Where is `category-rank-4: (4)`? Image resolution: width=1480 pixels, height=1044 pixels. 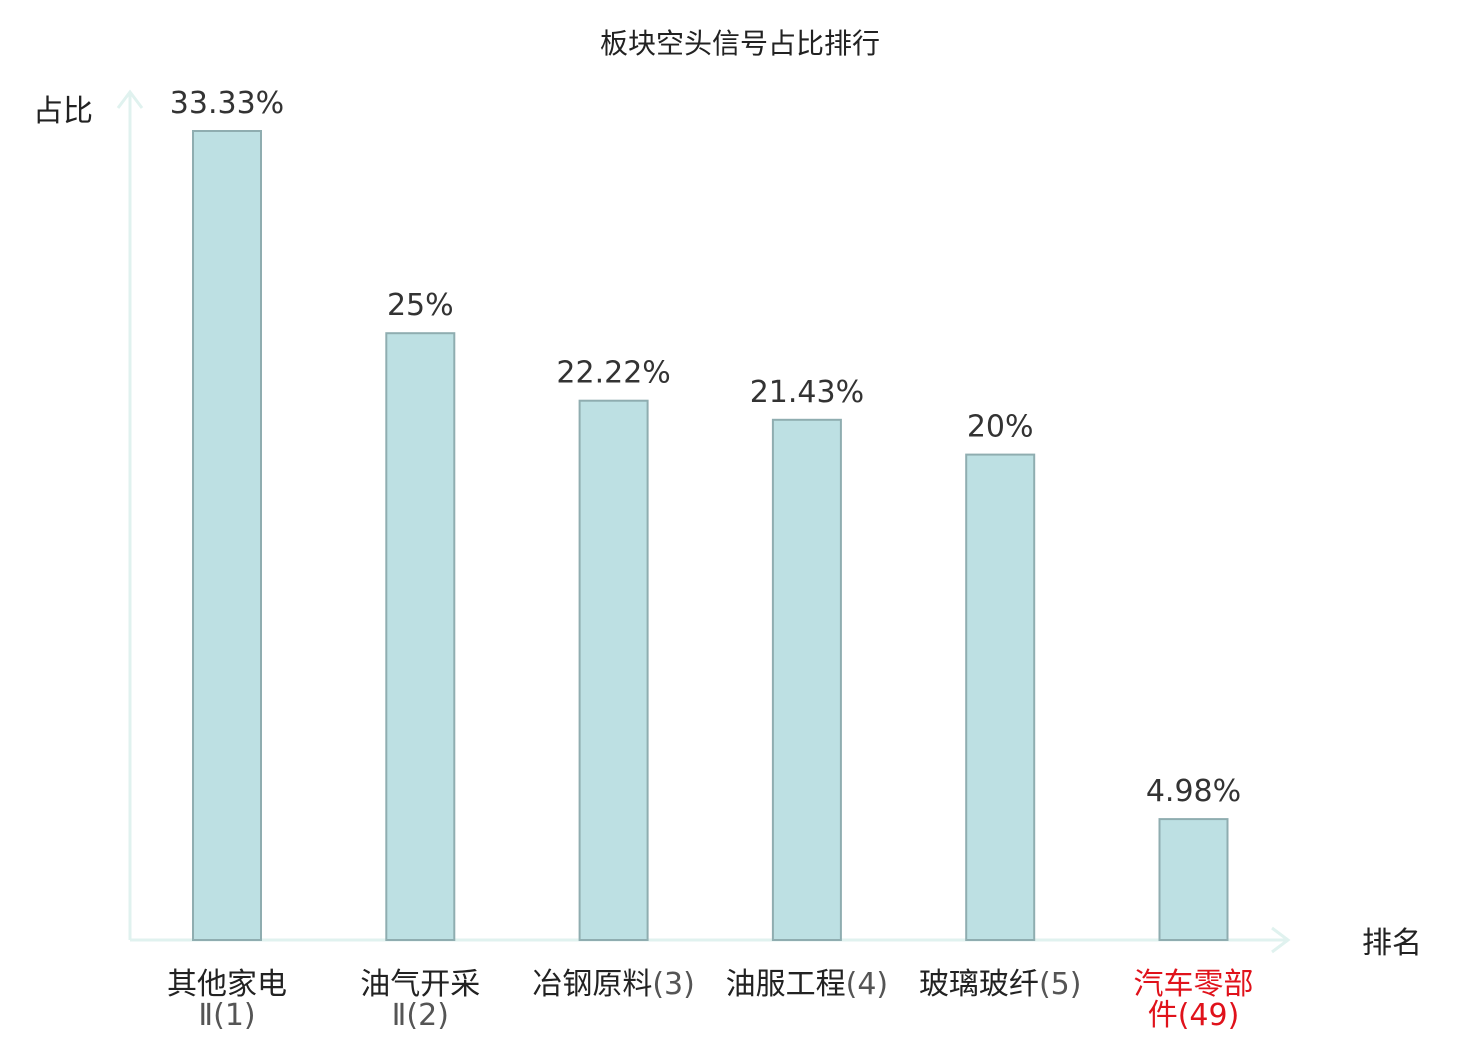
category-rank-4: (4) is located at coordinates (867, 984).